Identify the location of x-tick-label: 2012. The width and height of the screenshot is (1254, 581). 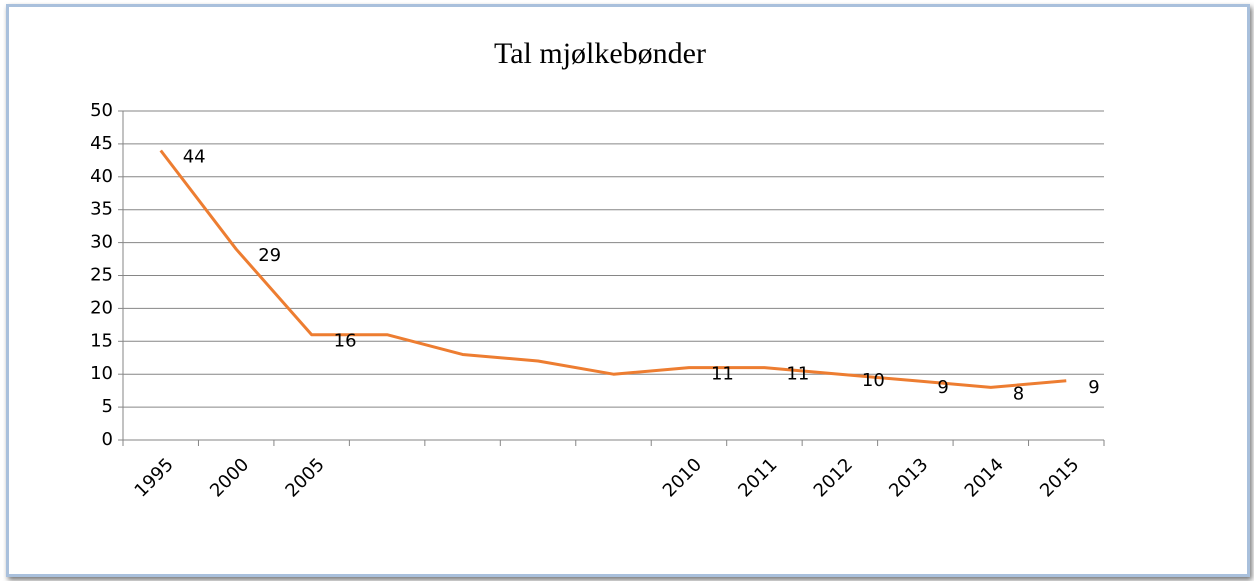
(833, 477).